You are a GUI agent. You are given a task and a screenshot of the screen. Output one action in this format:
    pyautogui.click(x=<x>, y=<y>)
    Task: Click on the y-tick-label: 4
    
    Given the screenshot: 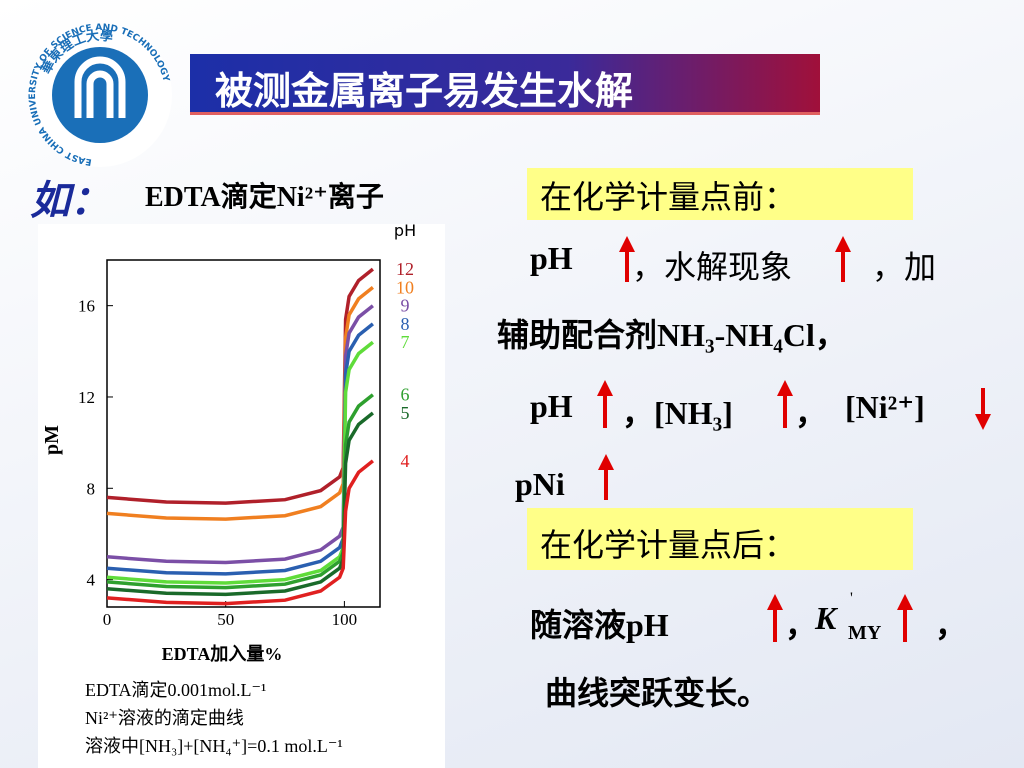 What is the action you would take?
    pyautogui.click(x=91, y=580)
    